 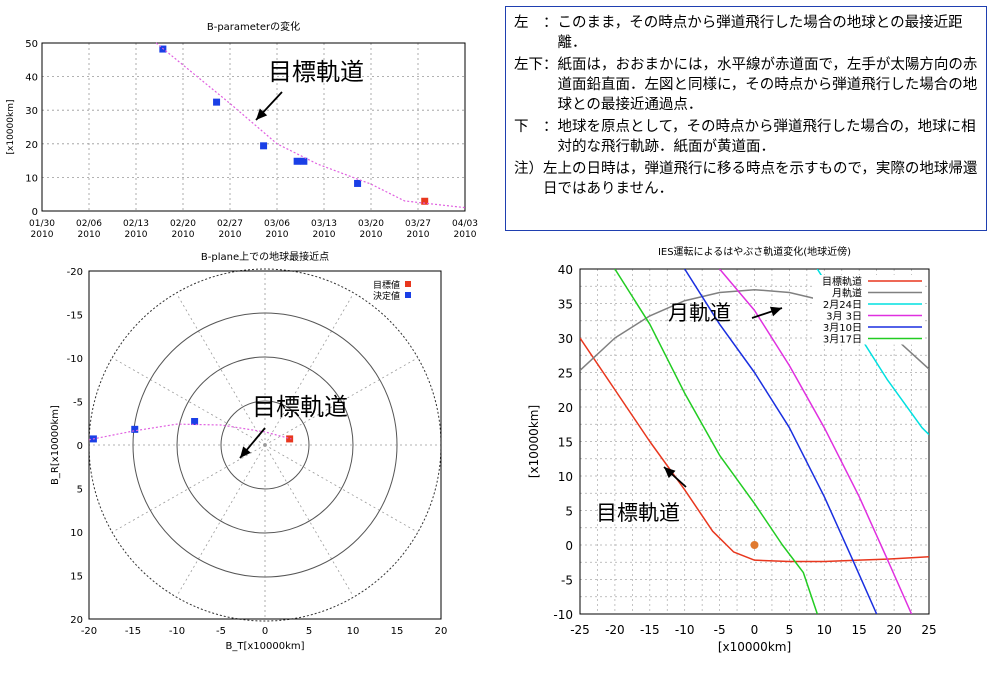 I want to click on chart3-xtick-label: 5, so click(x=790, y=630).